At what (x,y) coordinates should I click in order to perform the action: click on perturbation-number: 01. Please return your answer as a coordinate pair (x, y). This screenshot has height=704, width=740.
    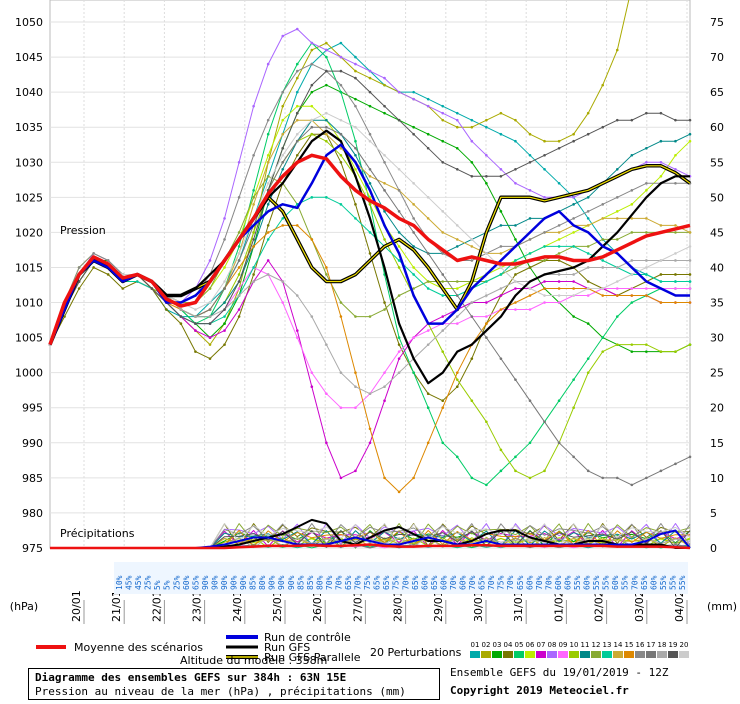
    Looking at the image, I should click on (475, 645).